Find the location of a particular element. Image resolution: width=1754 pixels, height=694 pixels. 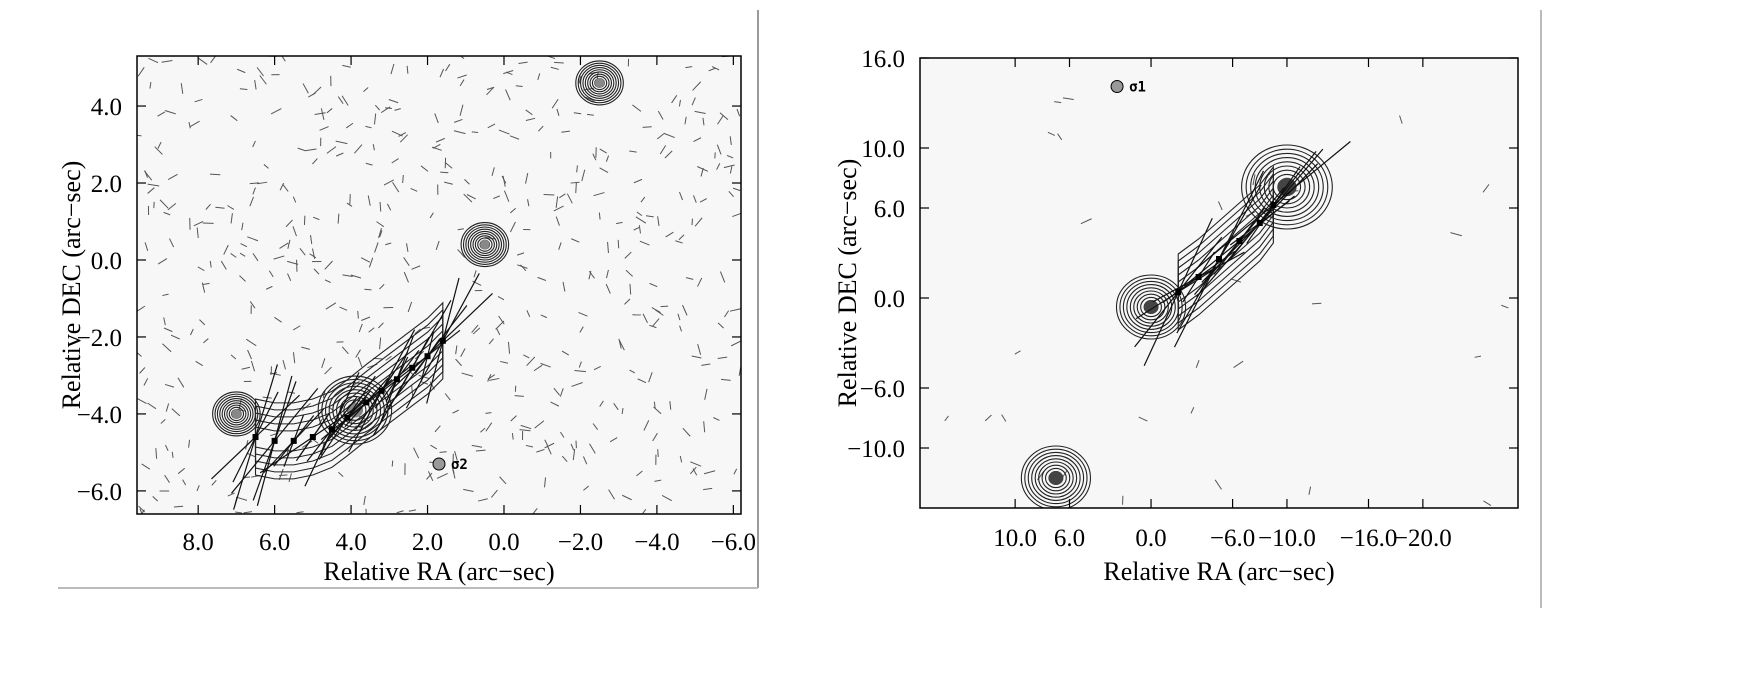

x-tick-label: −4.0 is located at coordinates (656, 542).